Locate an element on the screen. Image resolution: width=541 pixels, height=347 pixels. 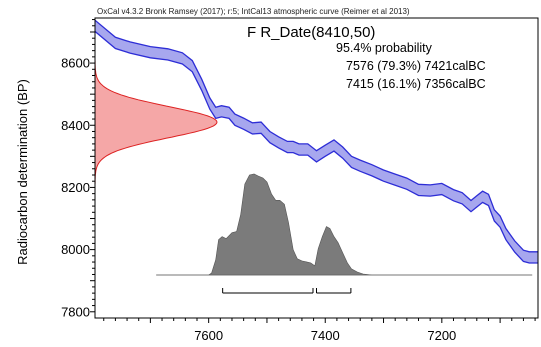
y-tick-label: 8600 is located at coordinates (75, 63).